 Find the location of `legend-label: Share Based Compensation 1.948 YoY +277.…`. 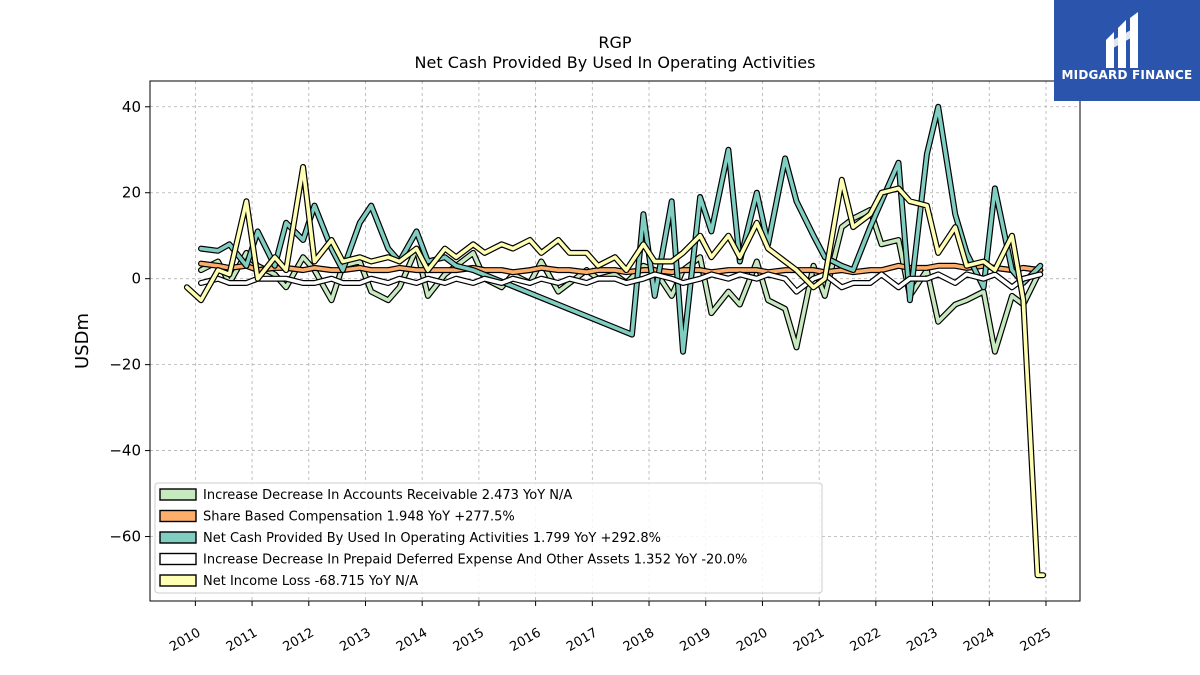

legend-label: Share Based Compensation 1.948 YoY +277.… is located at coordinates (359, 517).